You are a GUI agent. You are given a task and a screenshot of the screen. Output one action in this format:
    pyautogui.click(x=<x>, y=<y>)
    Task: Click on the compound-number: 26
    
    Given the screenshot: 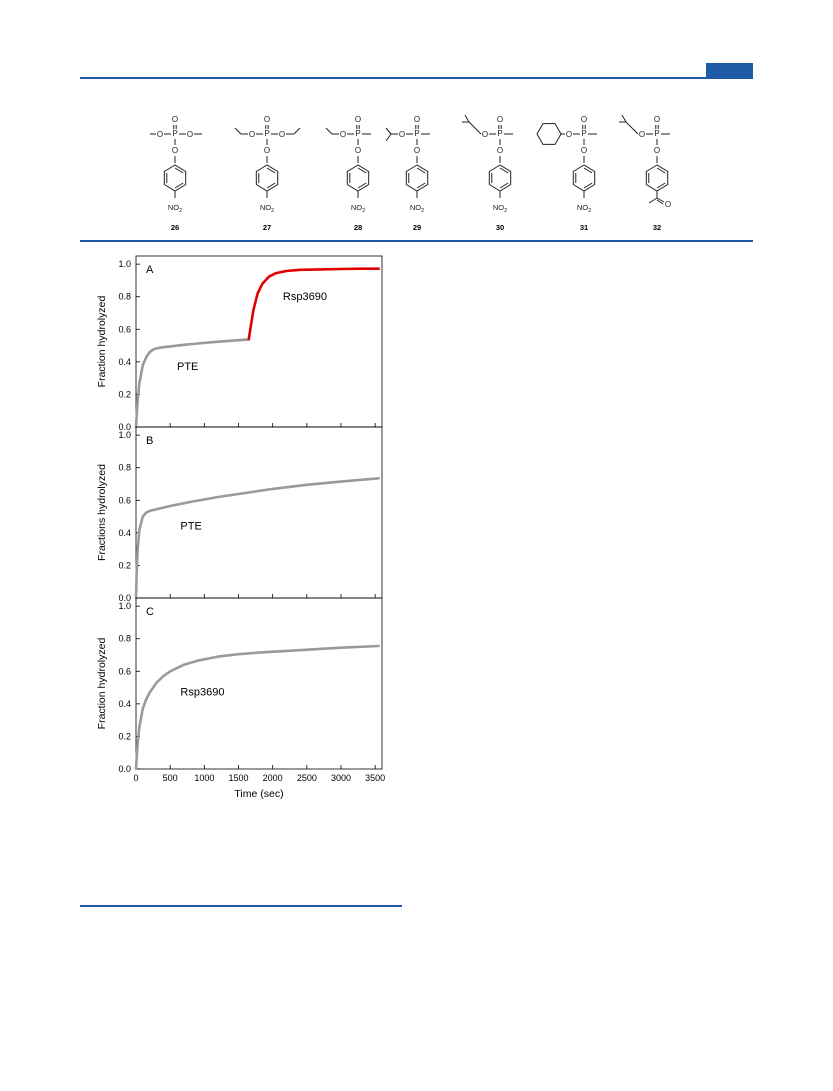 What is the action you would take?
    pyautogui.click(x=175, y=227)
    